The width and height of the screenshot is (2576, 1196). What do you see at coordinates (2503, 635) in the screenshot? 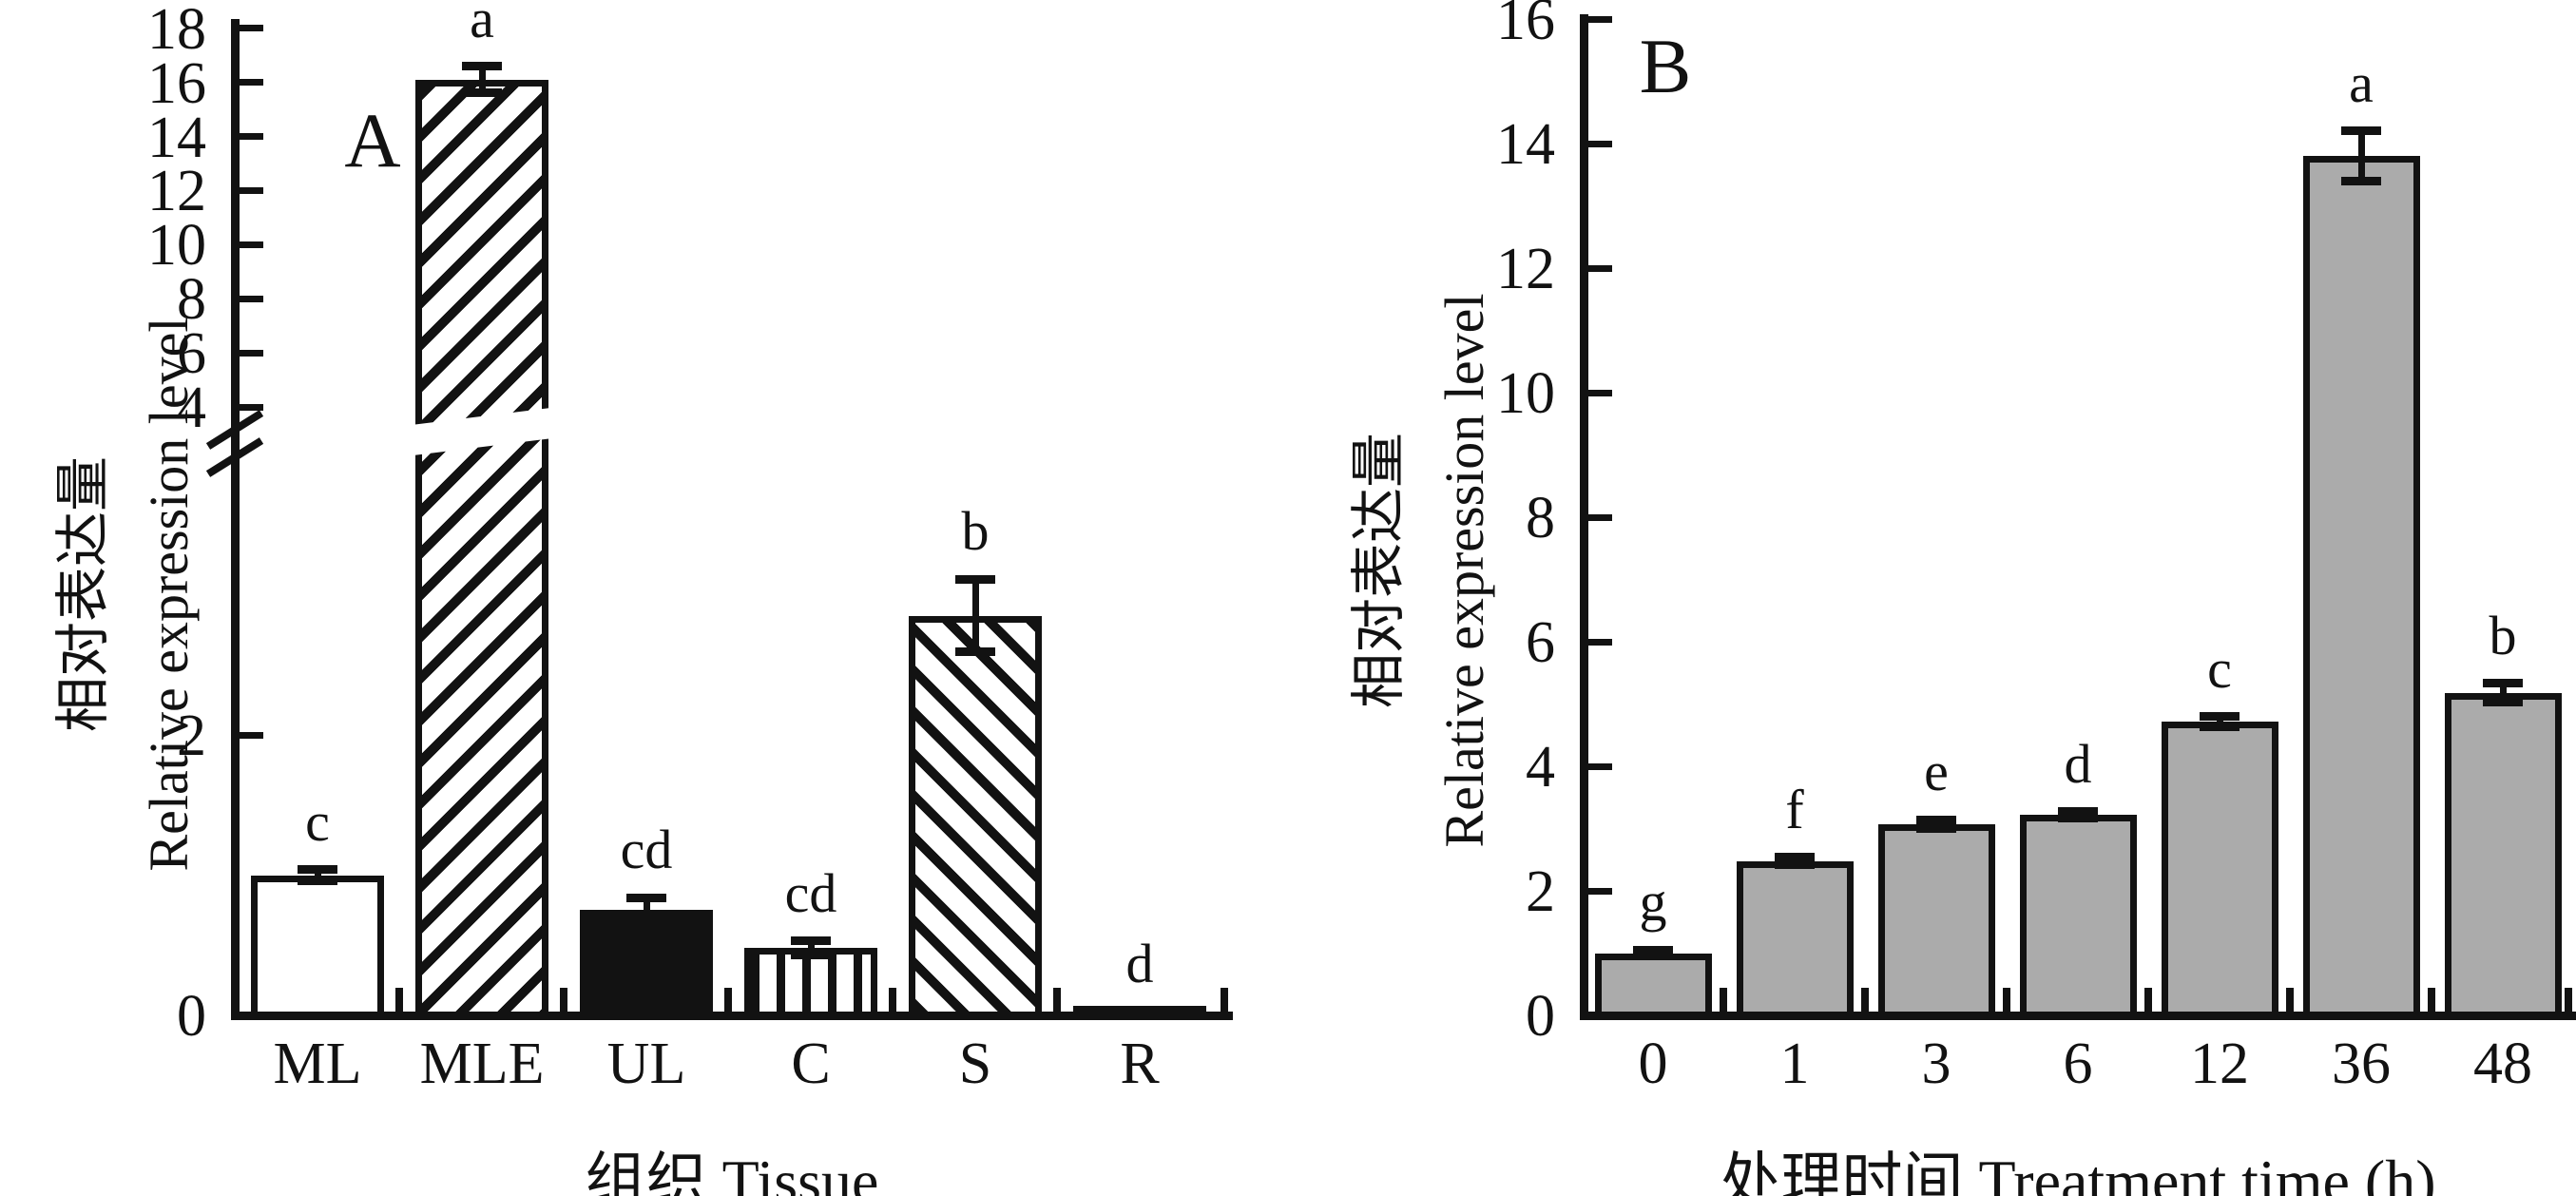
I see `sig-letter-b-48: b` at bounding box center [2503, 635].